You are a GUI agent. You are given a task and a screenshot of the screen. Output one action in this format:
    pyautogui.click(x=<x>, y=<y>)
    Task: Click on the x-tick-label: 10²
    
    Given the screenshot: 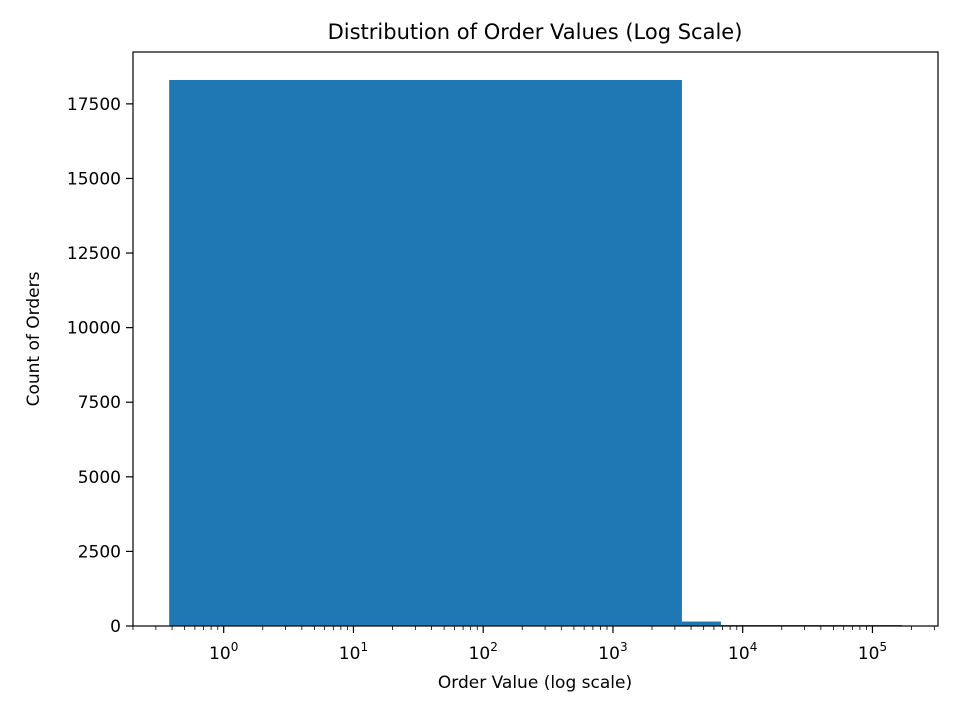 What is the action you would take?
    pyautogui.click(x=483, y=652)
    